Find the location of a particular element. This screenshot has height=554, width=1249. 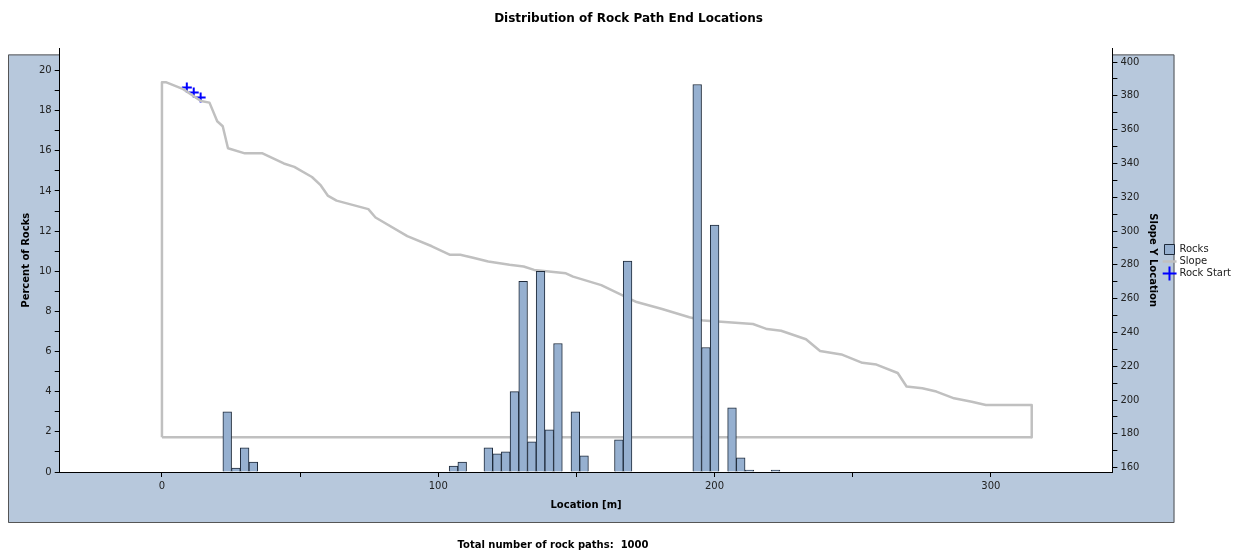

y2-tick-label: 240 is located at coordinates (1130, 332).